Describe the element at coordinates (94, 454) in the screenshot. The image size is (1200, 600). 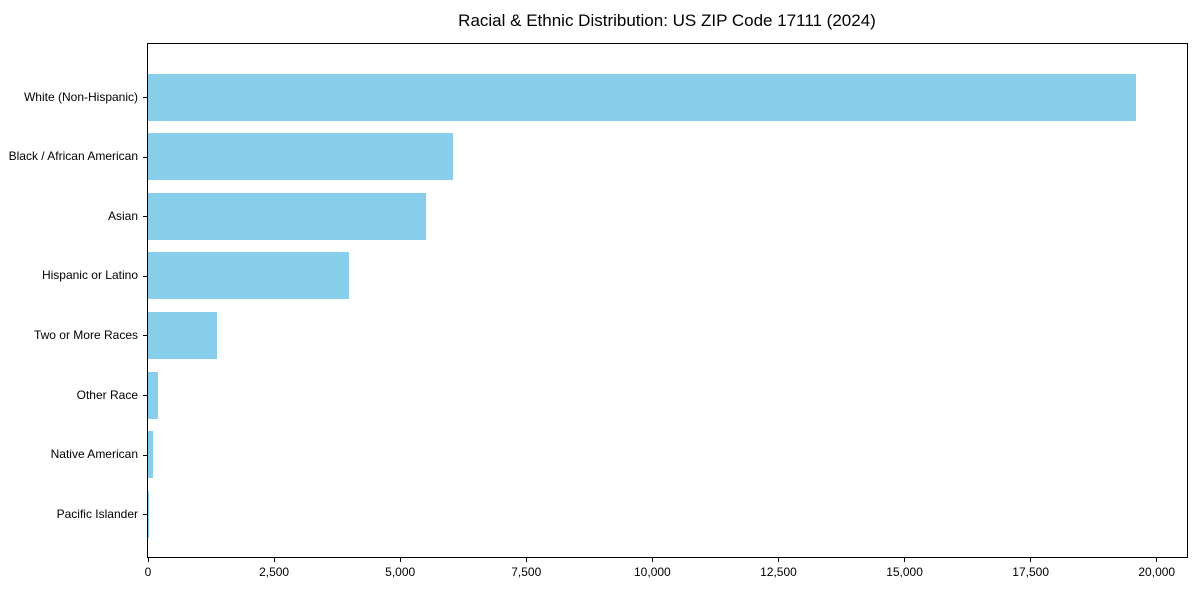
I see `y-tick-label: Native American` at that location.